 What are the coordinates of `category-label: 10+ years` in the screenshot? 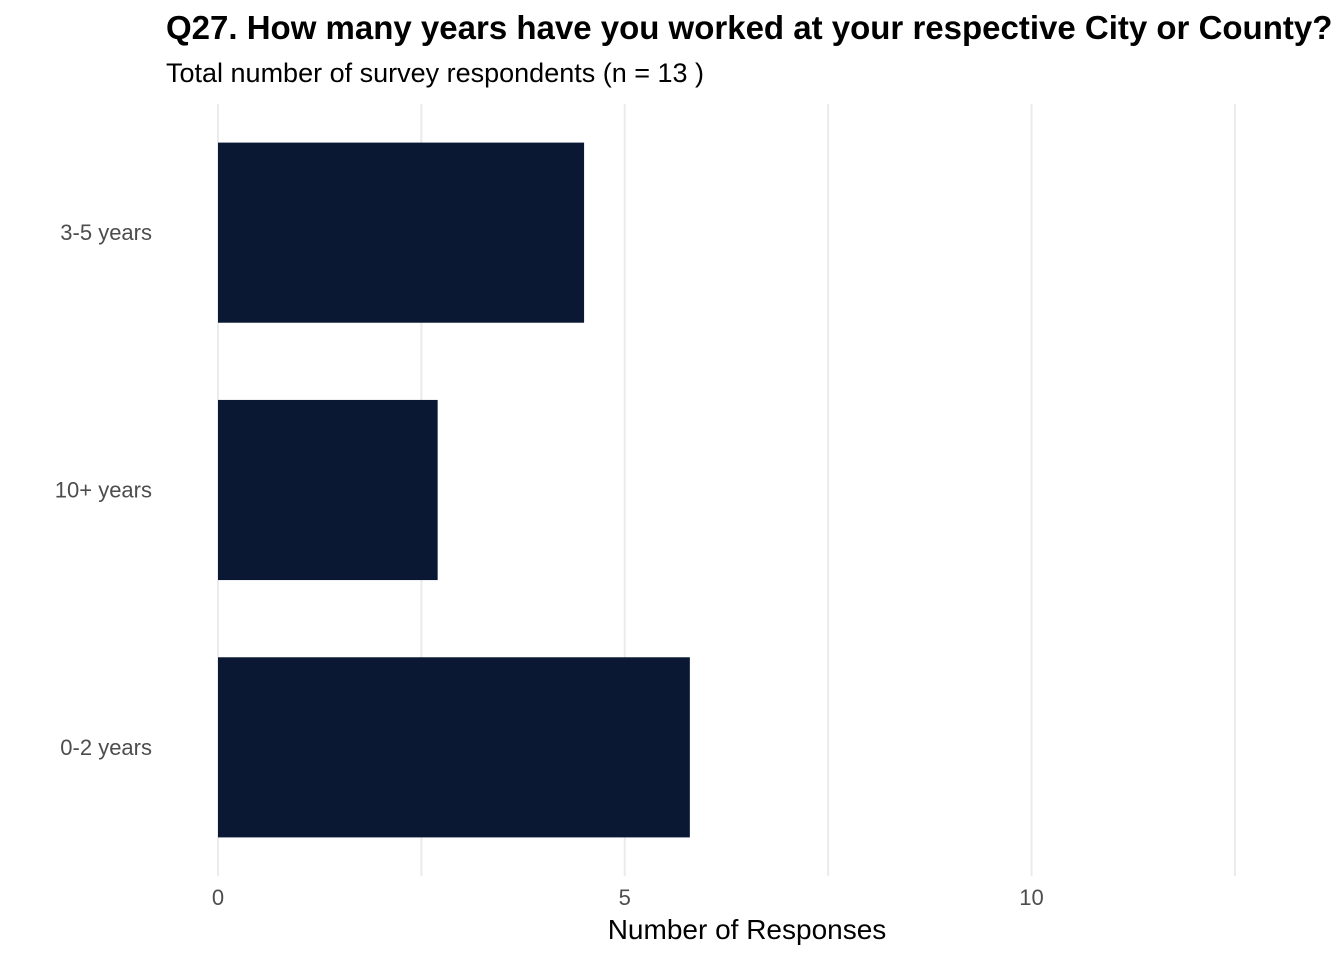 It's located at (103, 490).